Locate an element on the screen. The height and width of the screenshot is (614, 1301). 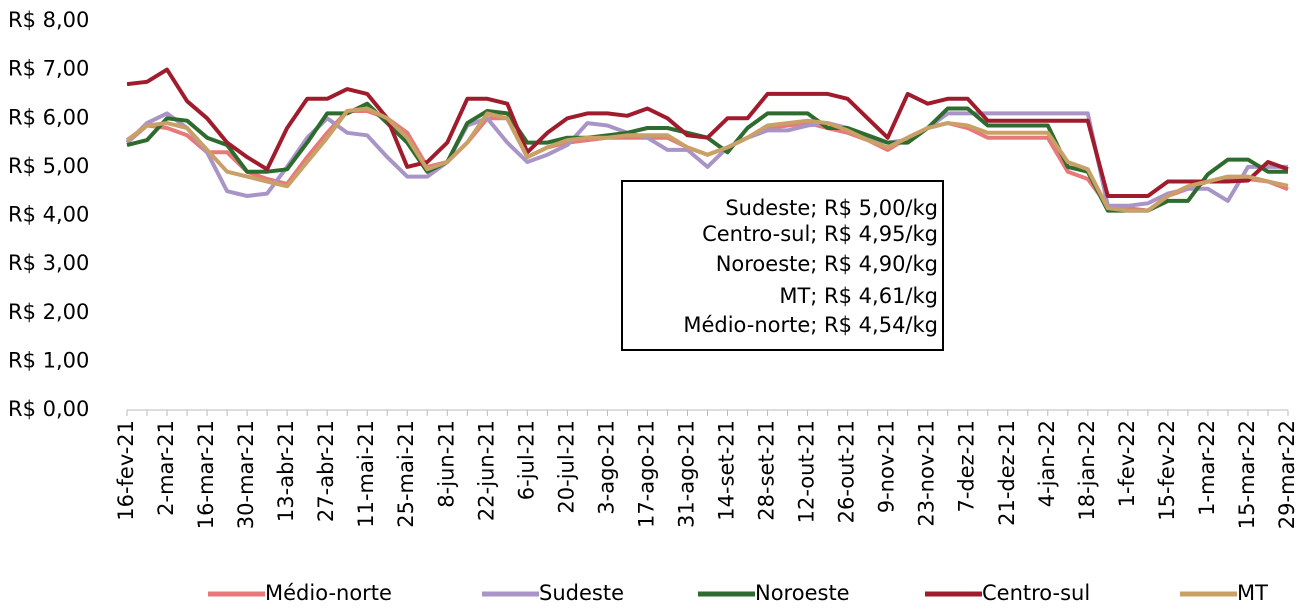
legend-label: Centro-sul is located at coordinates (1036, 593).